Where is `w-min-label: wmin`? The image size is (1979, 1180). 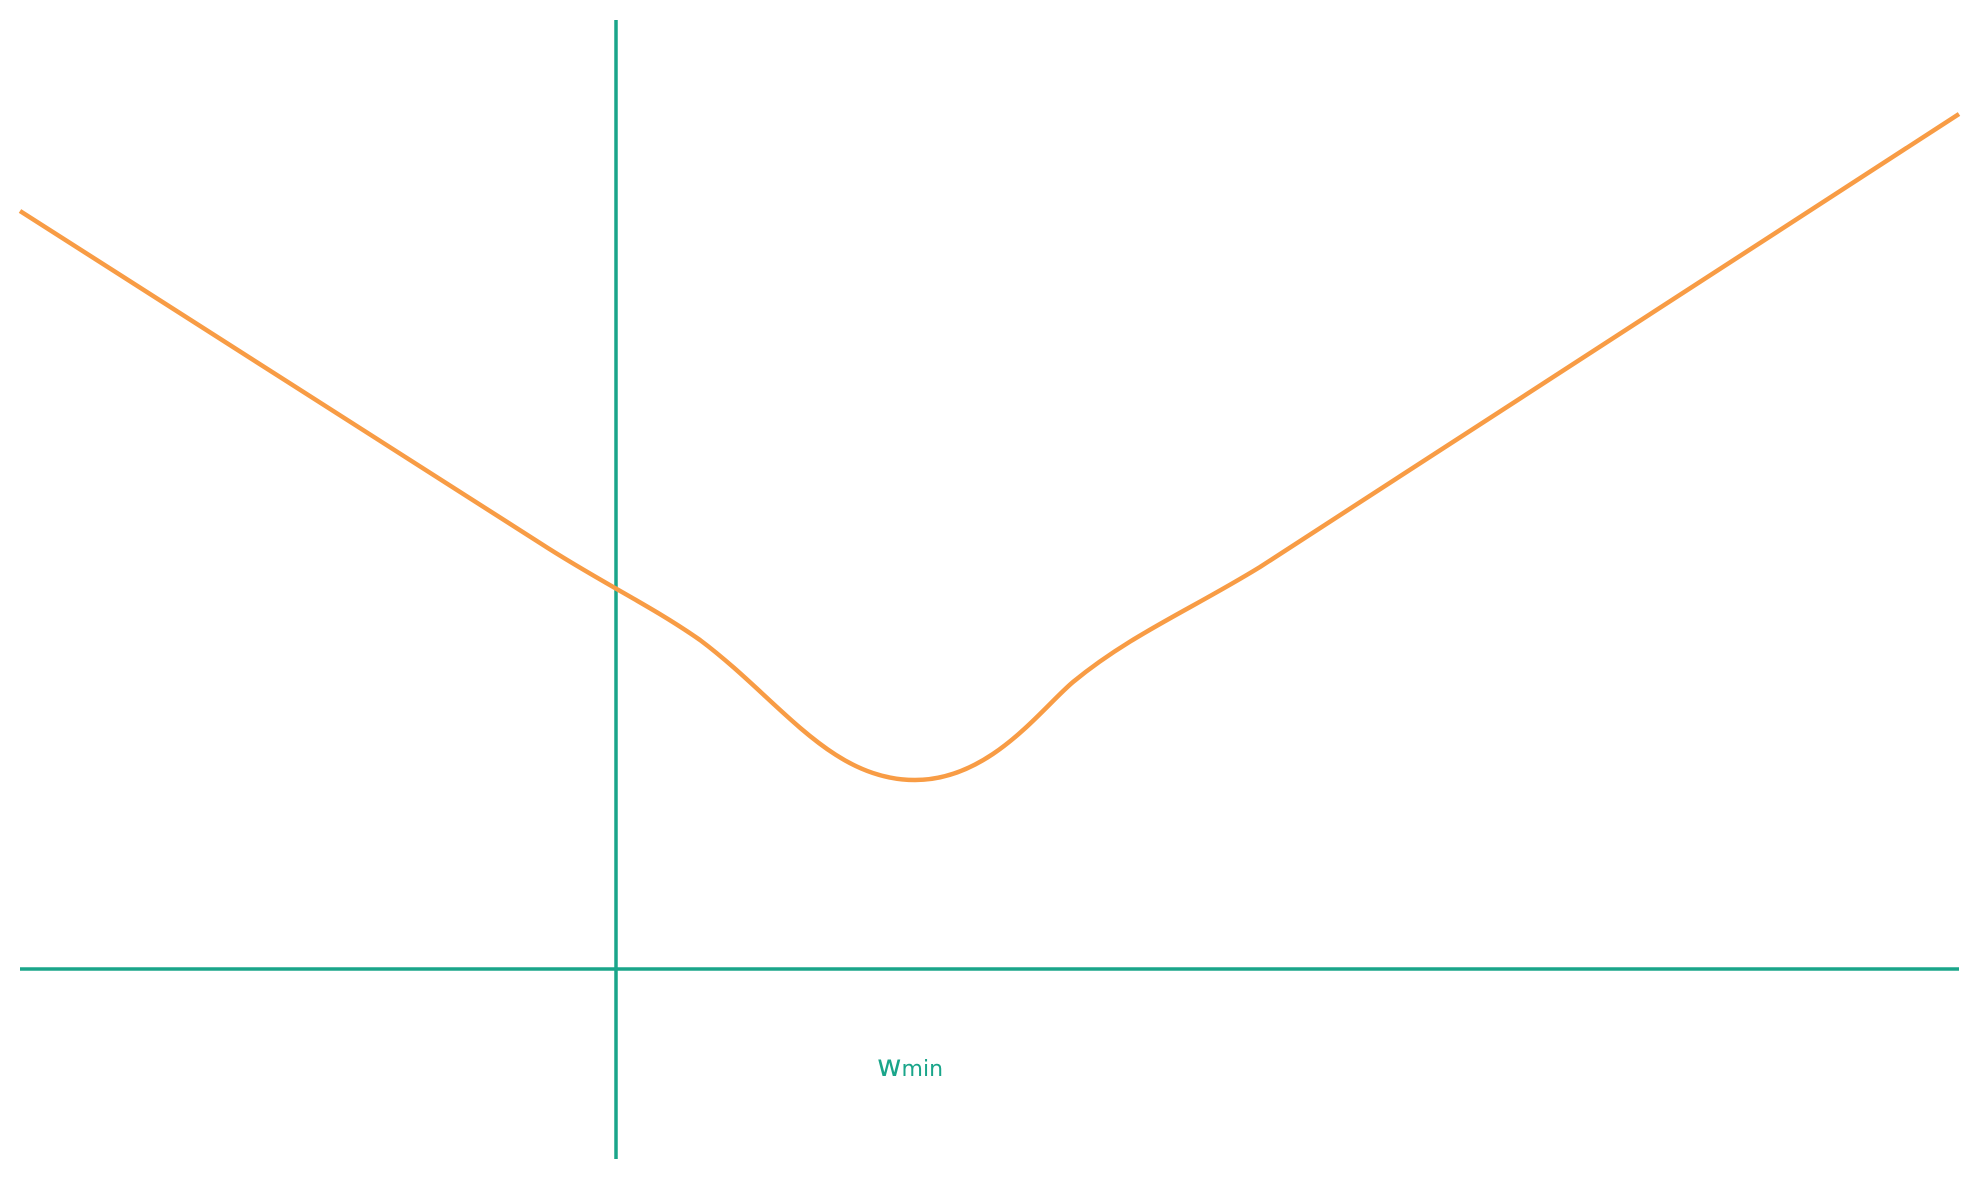 w-min-label: wmin is located at coordinates (910, 1066).